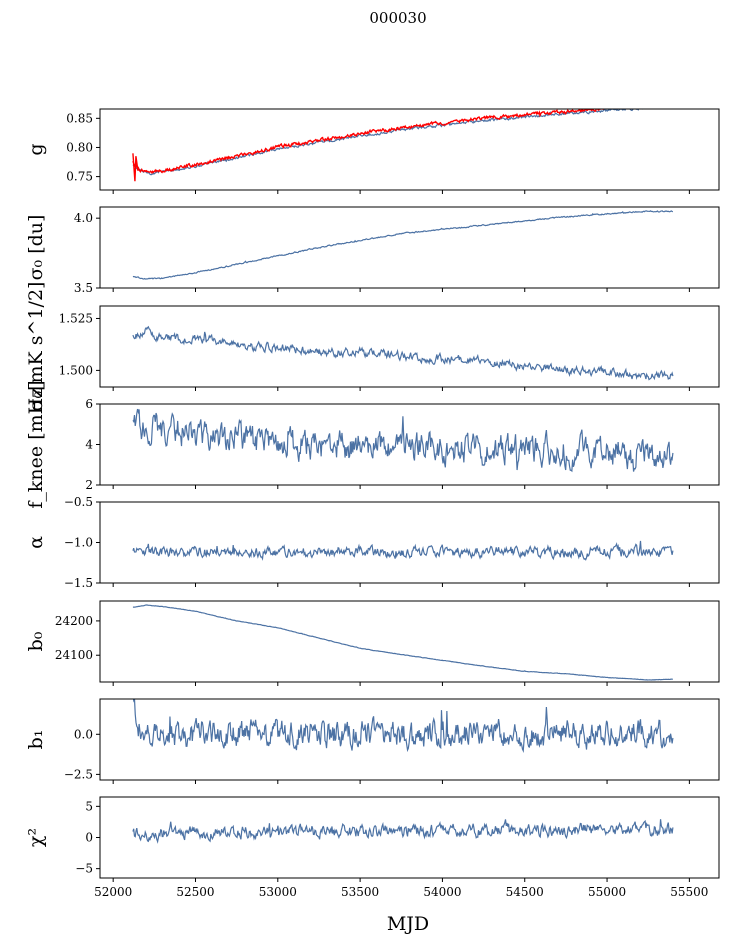 Image resolution: width=729 pixels, height=944 pixels. I want to click on panel-sigma0_mK: 1.500 1.525 σ₀[mK s^1/2], so click(372, 347).